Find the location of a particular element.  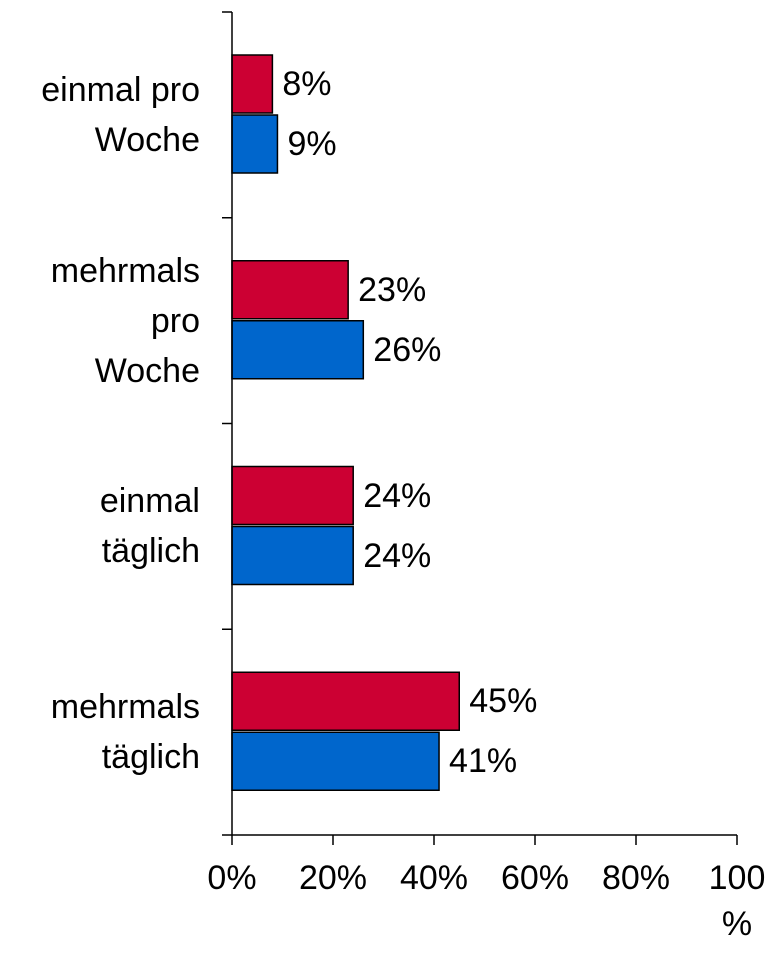

category-label: einmal pro Woche is located at coordinates (120, 114).